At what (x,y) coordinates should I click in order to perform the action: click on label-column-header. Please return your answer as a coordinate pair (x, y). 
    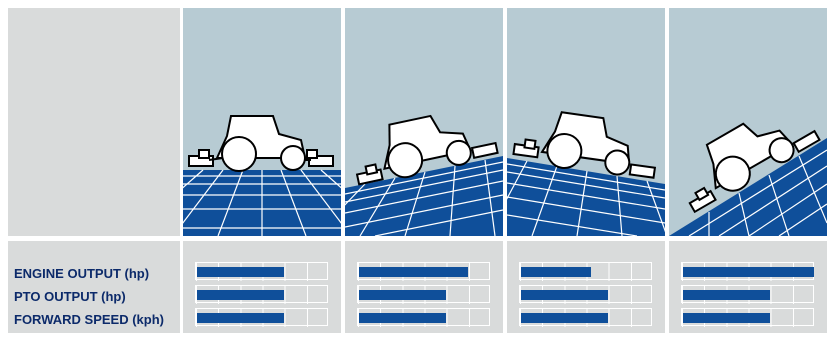
    Looking at the image, I should click on (94, 122).